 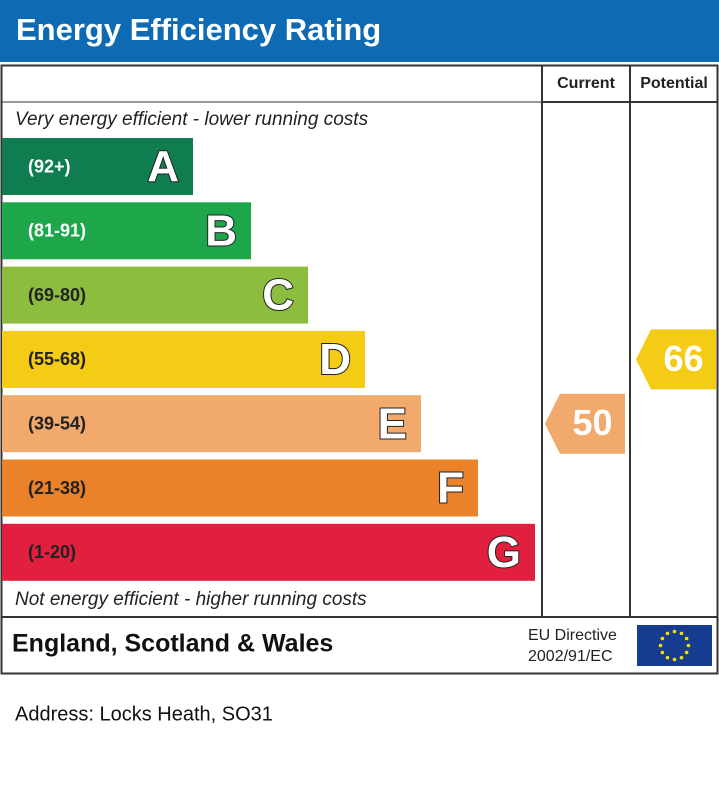 I want to click on band-range: (55-68), so click(x=57, y=359).